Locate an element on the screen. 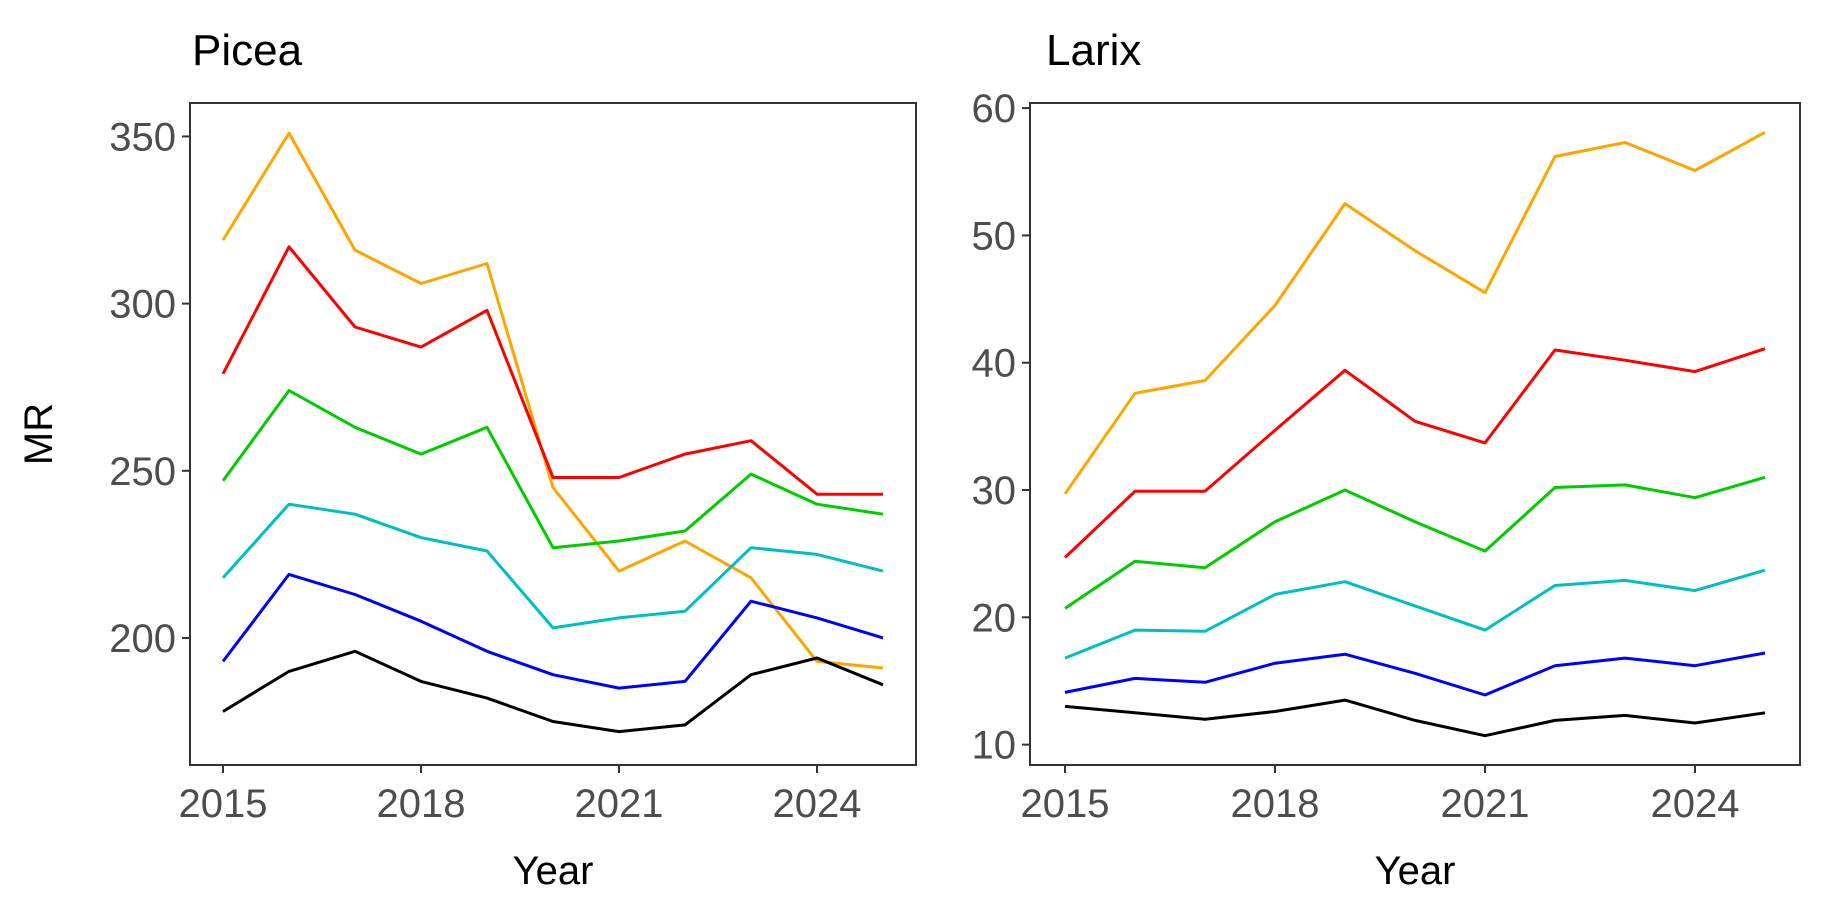 Image resolution: width=1822 pixels, height=900 pixels. y-tick-label: 30 is located at coordinates (994, 491).